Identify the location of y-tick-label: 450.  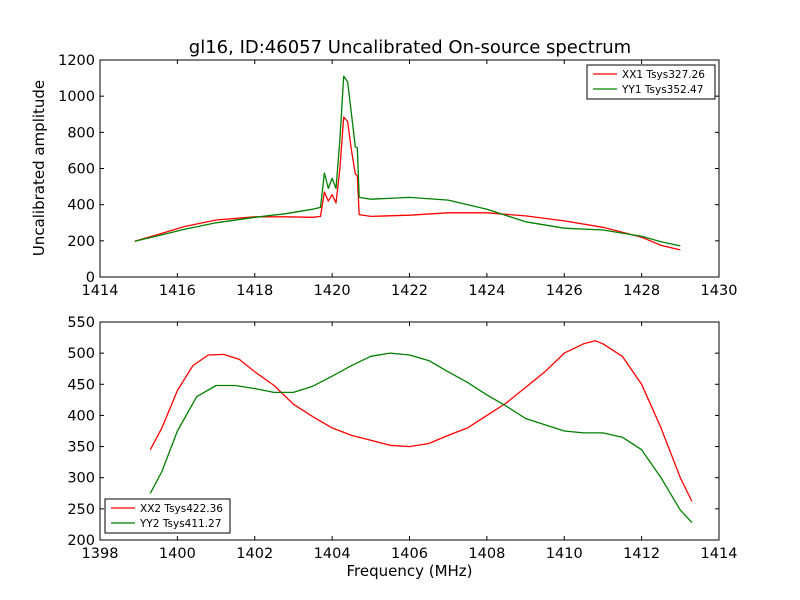
(81, 385).